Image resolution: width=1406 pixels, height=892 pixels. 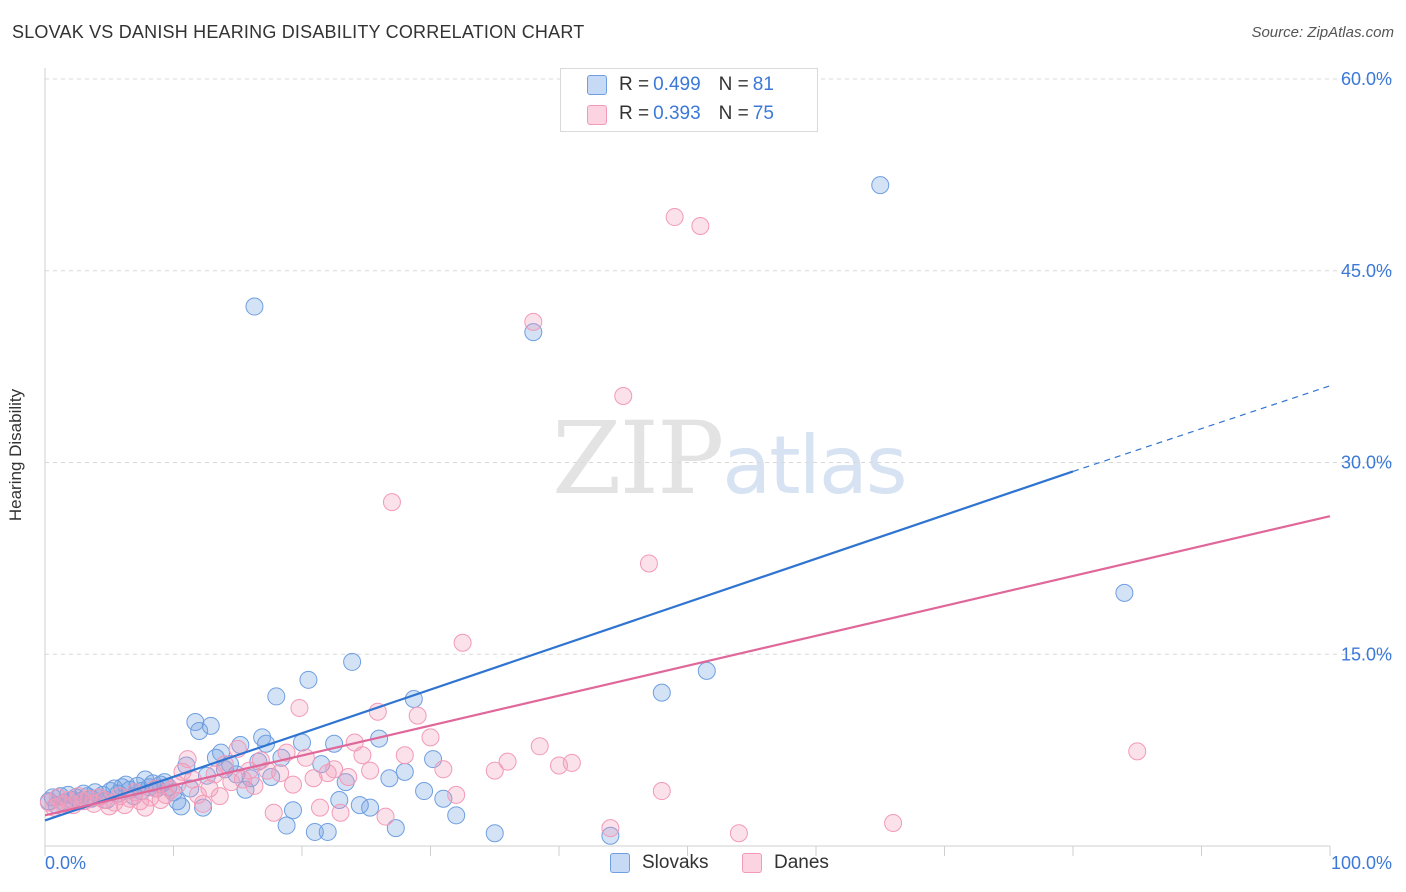 What do you see at coordinates (677, 113) in the screenshot?
I see `r-value: 0.393` at bounding box center [677, 113].